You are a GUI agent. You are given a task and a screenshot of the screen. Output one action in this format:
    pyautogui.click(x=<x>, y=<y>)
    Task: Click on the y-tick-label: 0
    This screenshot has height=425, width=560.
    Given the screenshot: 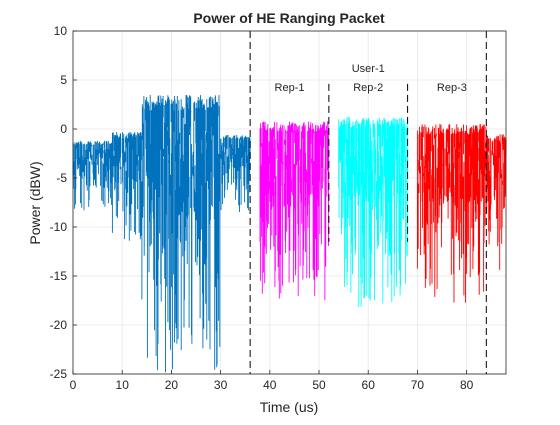 What is the action you would take?
    pyautogui.click(x=63, y=129)
    